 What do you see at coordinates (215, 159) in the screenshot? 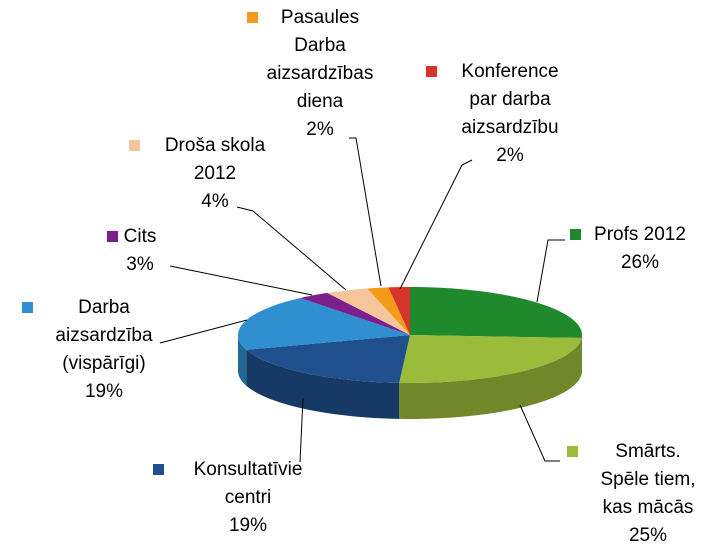
I see `category-label: Droša skola 2012` at bounding box center [215, 159].